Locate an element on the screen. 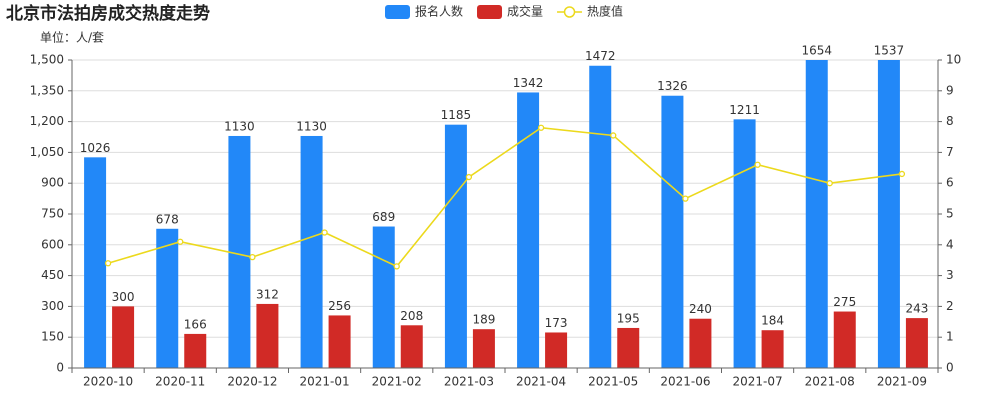 The image size is (1000, 400). data-label: 312 is located at coordinates (267, 294).